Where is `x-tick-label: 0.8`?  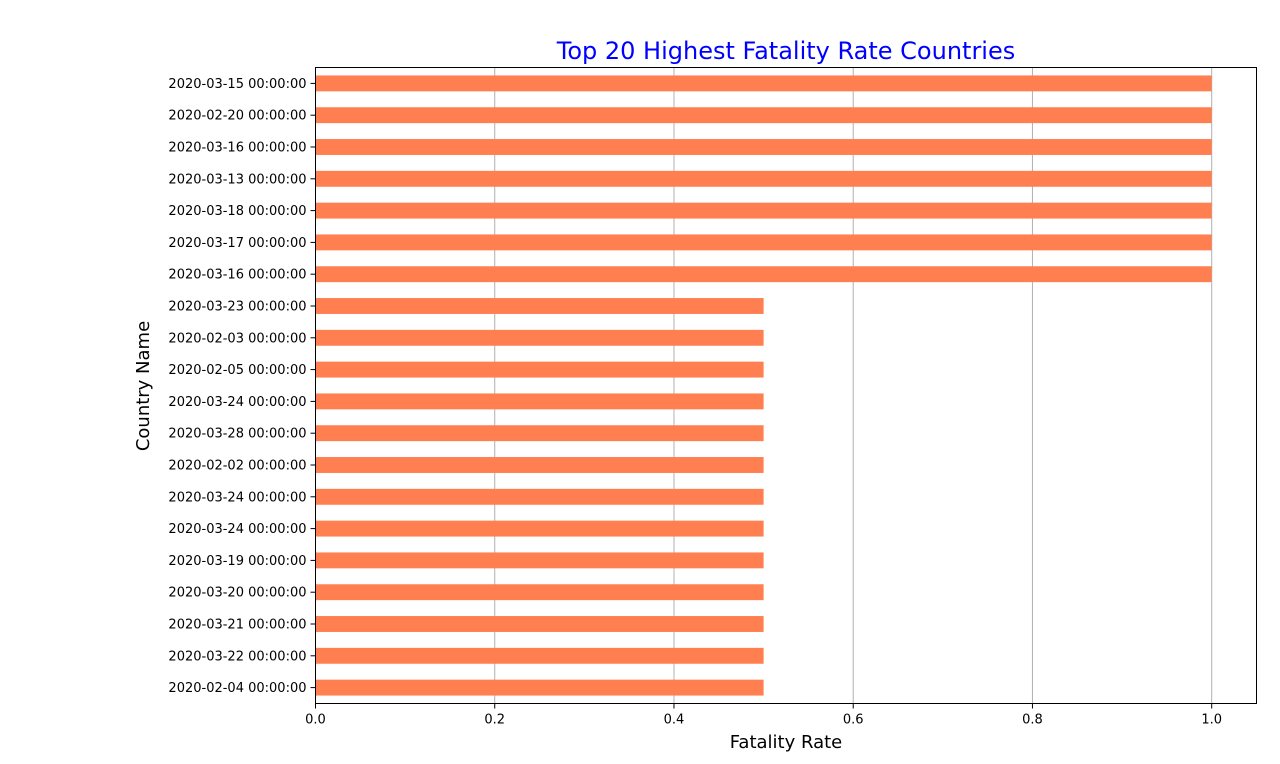 x-tick-label: 0.8 is located at coordinates (1032, 720).